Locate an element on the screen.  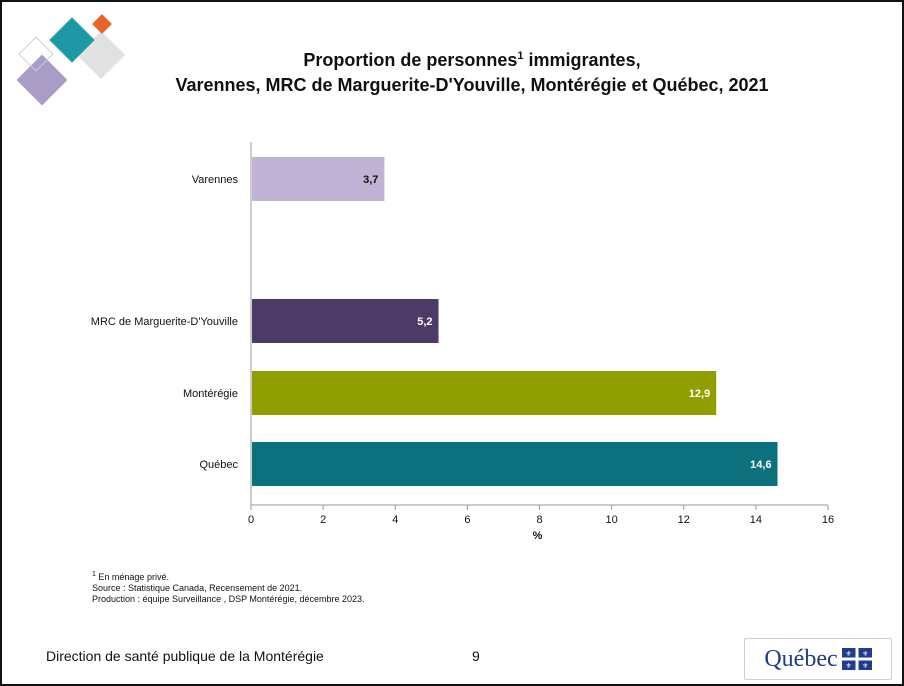
x-tick-label: 2 is located at coordinates (323, 520).